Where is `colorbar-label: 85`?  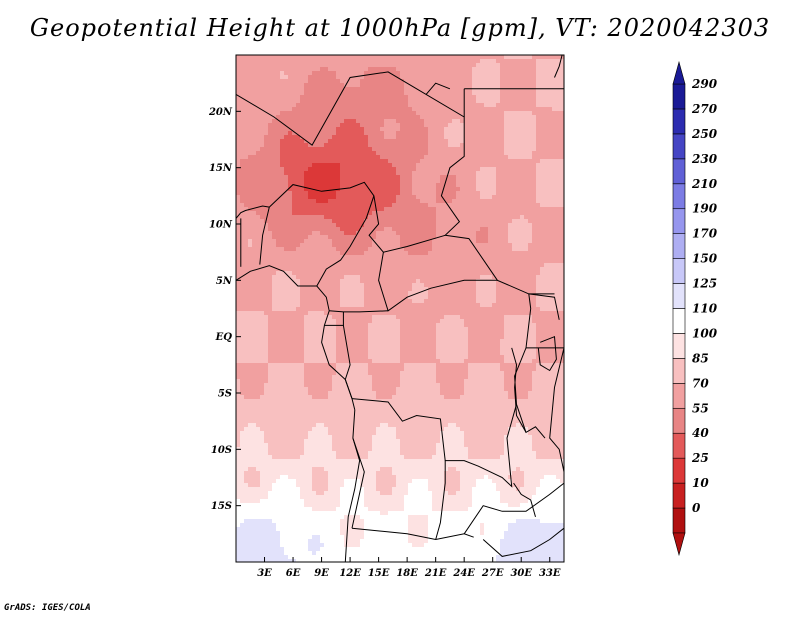
colorbar-label: 85 is located at coordinates (700, 358).